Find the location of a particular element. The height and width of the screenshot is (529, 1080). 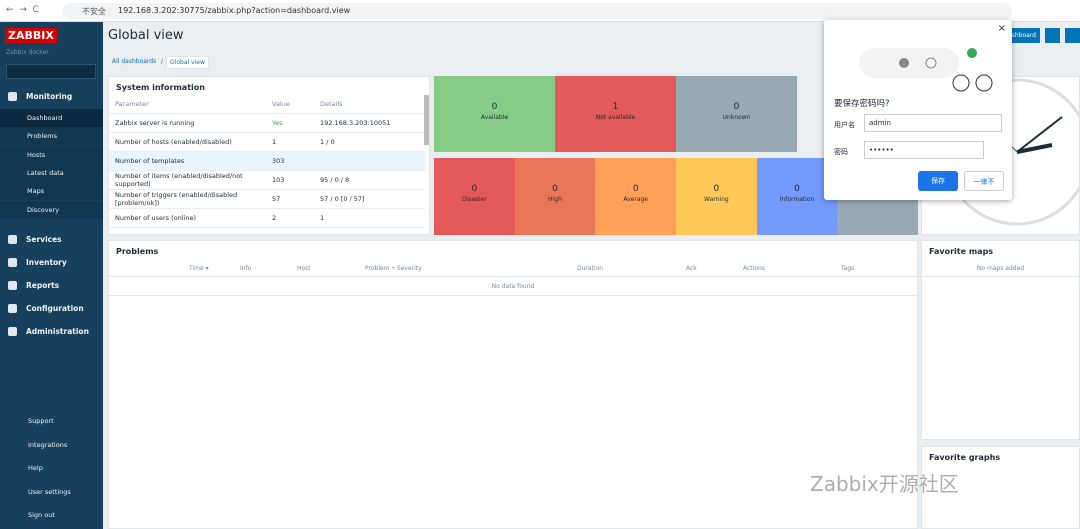

column-header: Host is located at coordinates (304, 268).